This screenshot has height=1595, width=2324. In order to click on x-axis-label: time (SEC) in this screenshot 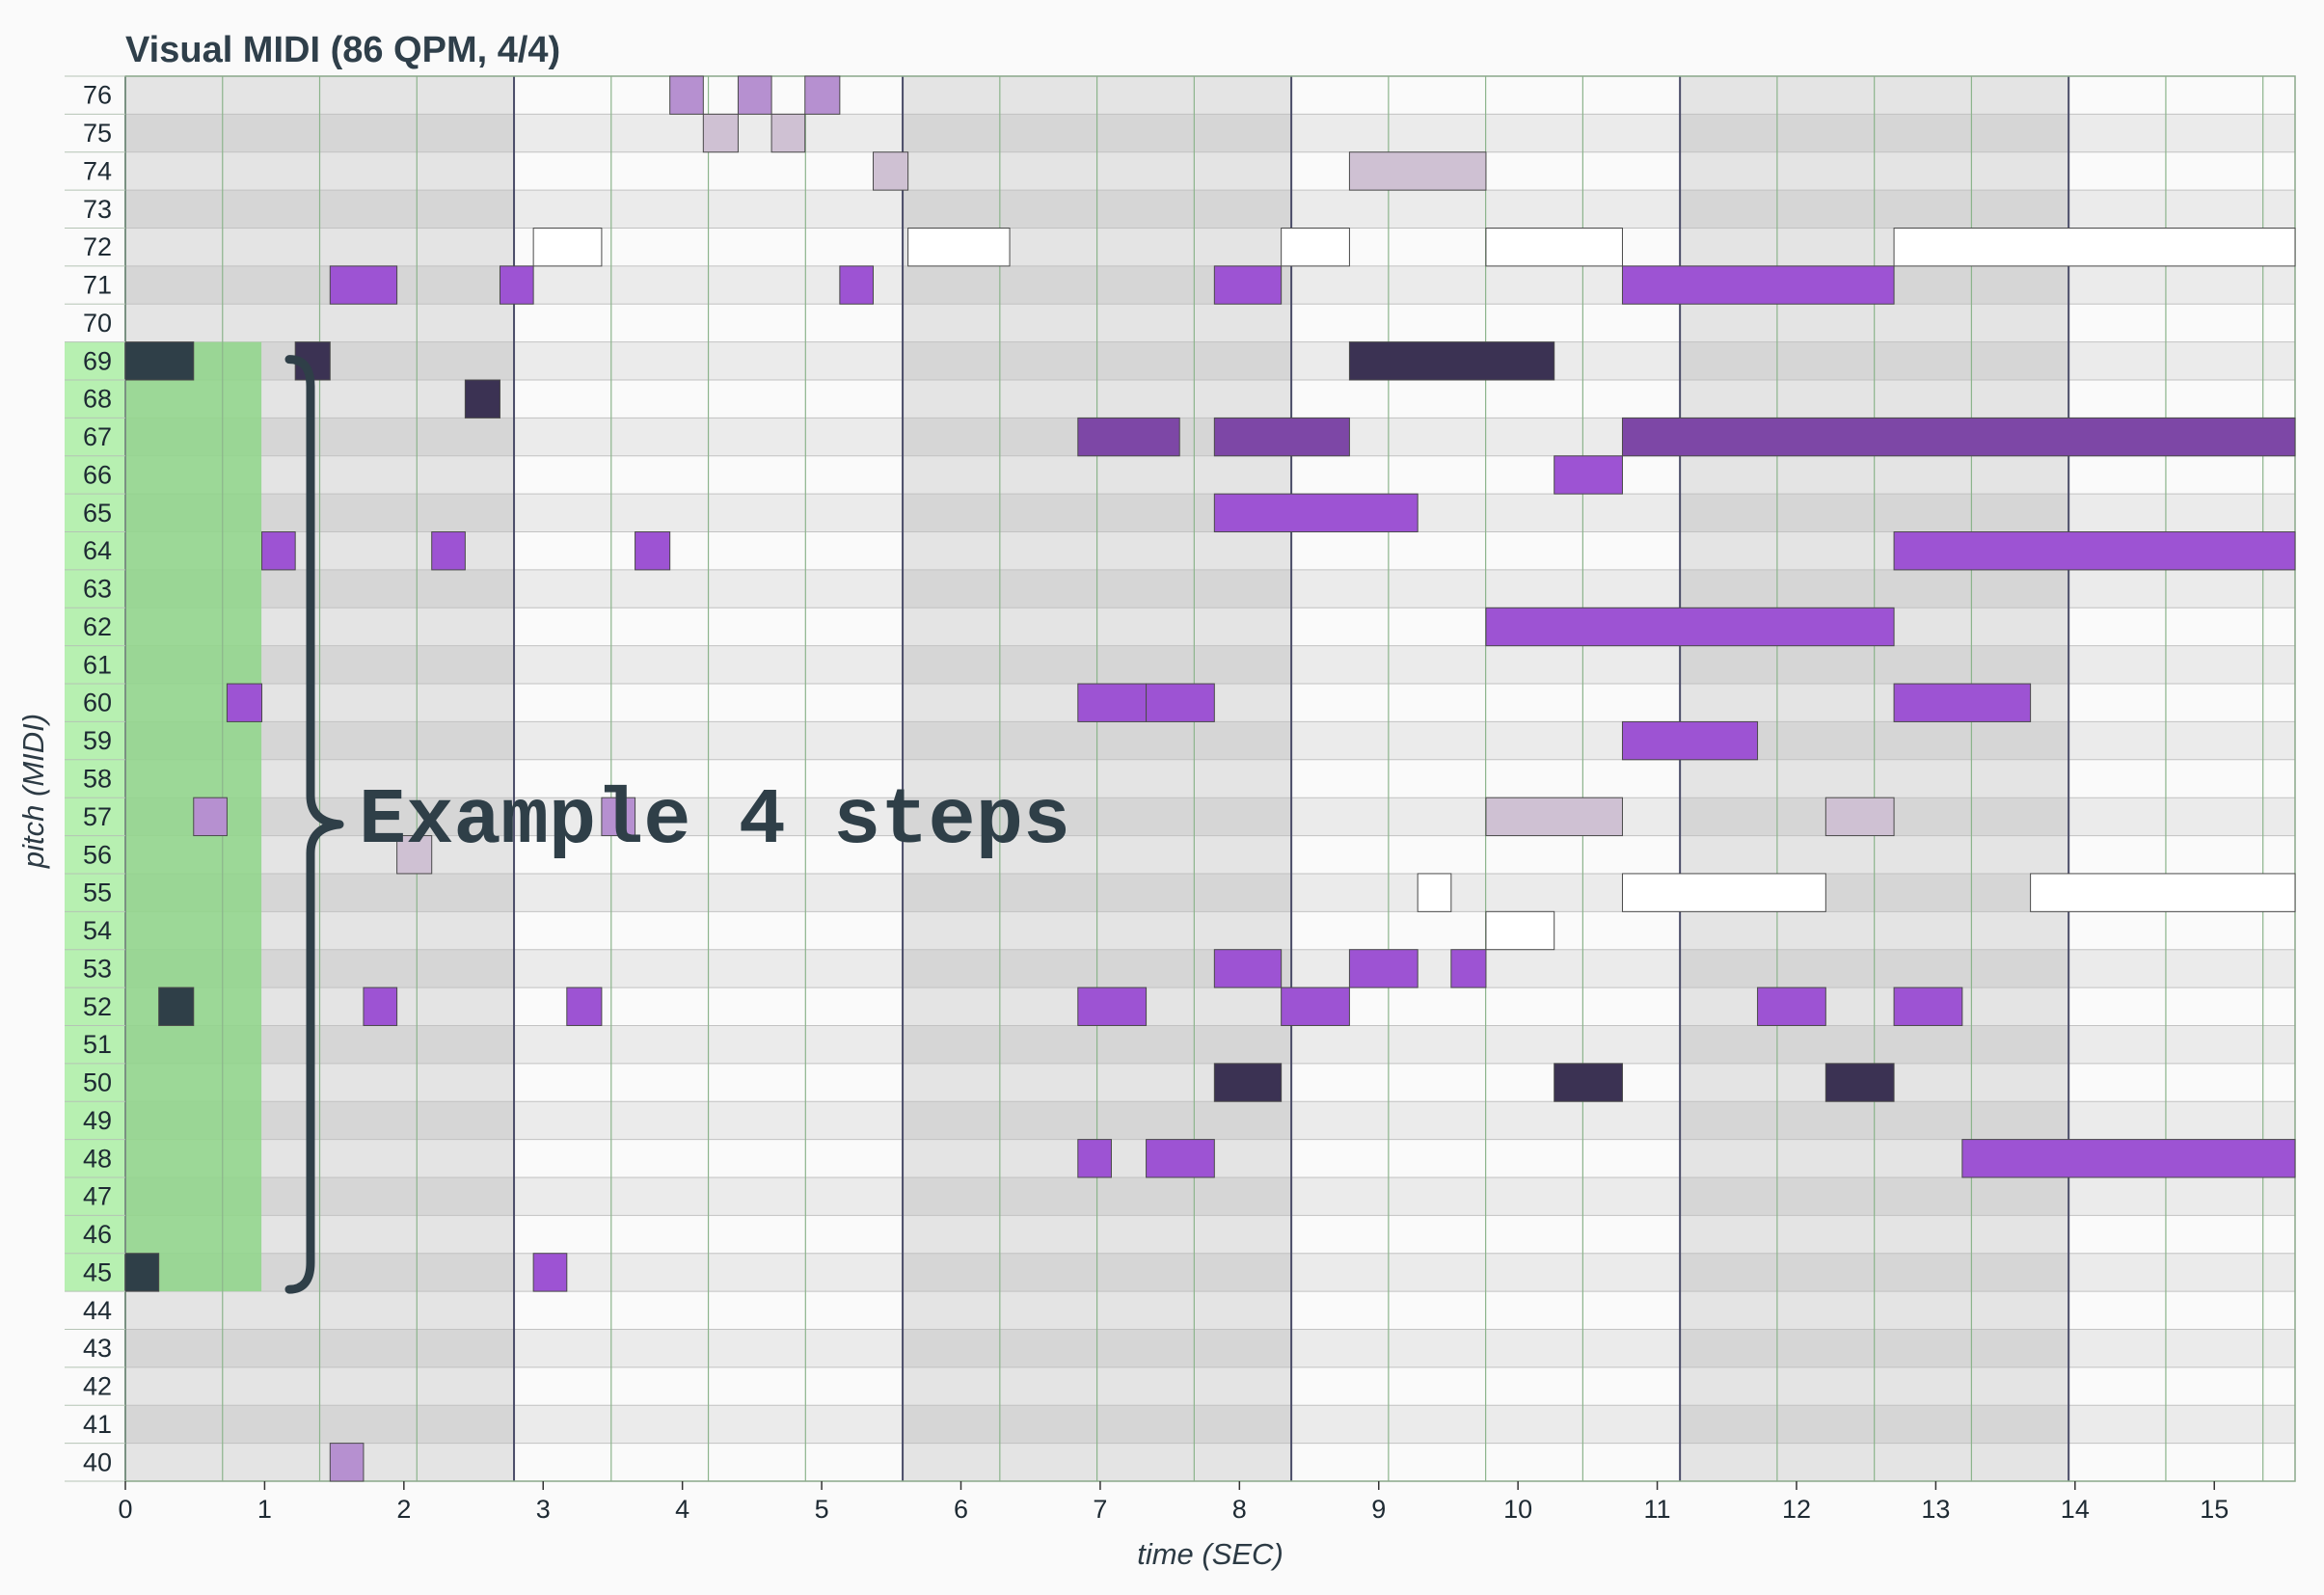, I will do `click(1210, 1554)`.